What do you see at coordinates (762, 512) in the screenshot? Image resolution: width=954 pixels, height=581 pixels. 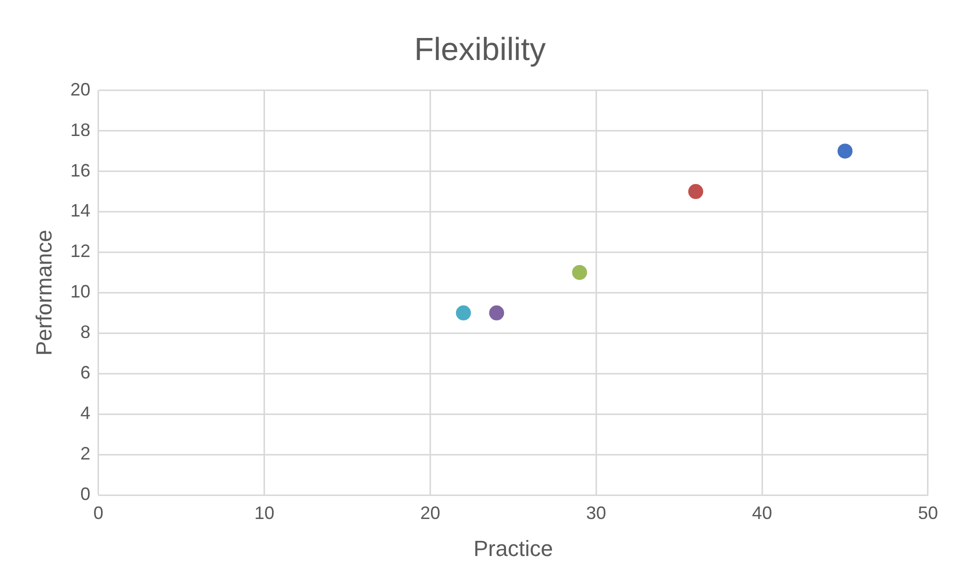 I see `x-tick-label: 40` at bounding box center [762, 512].